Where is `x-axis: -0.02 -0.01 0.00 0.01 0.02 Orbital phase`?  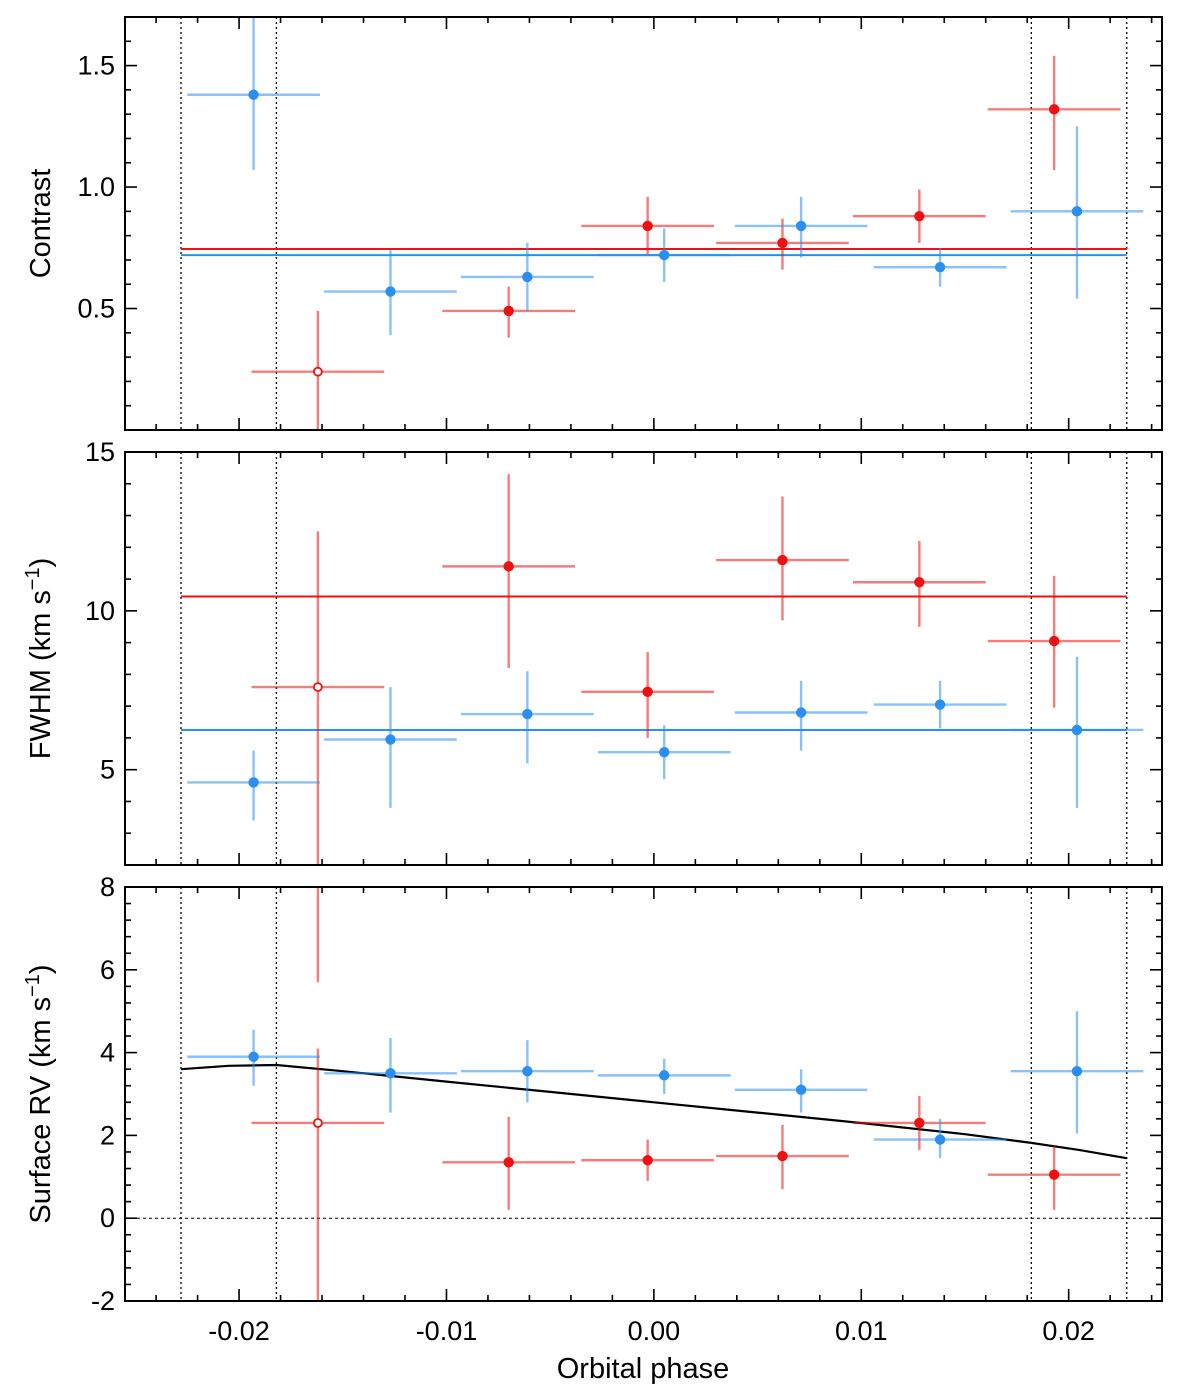 x-axis: -0.02 -0.01 0.00 0.01 0.02 Orbital phase is located at coordinates (651, 1350).